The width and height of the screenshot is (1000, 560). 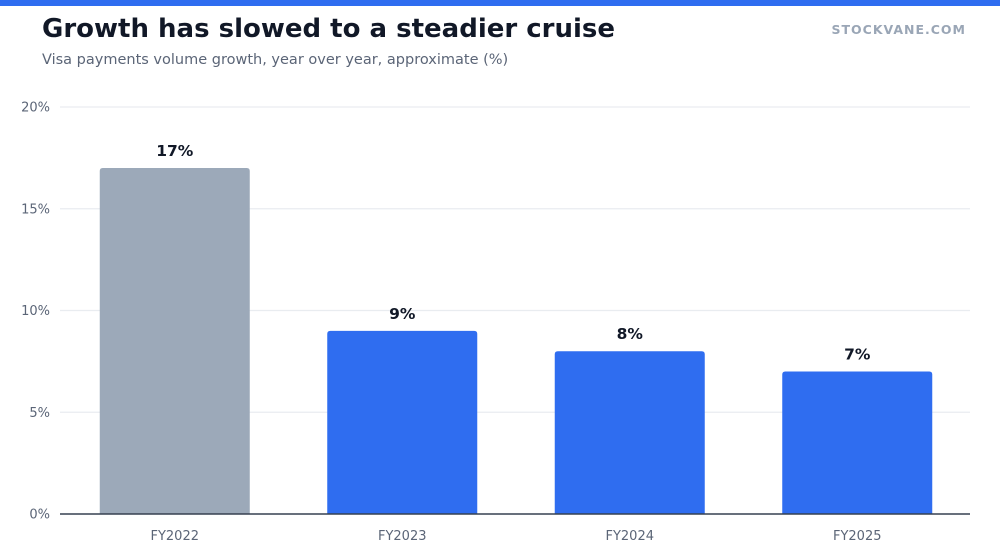 I want to click on data-label: 7%, so click(x=857, y=355).